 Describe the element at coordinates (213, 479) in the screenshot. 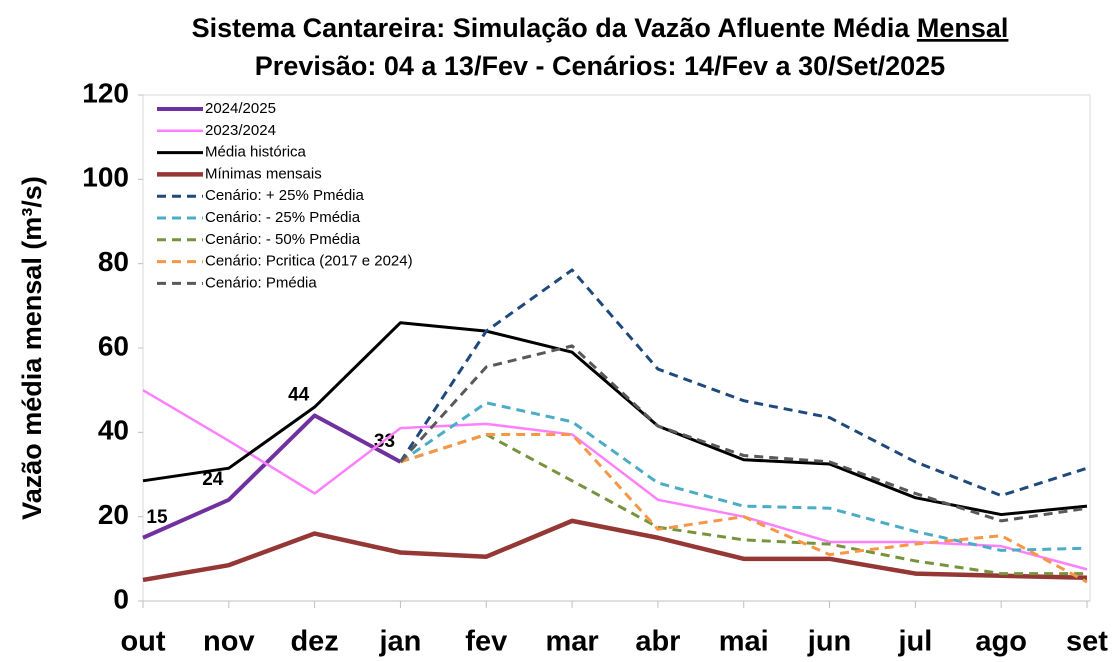

I see `data-label: 24` at that location.